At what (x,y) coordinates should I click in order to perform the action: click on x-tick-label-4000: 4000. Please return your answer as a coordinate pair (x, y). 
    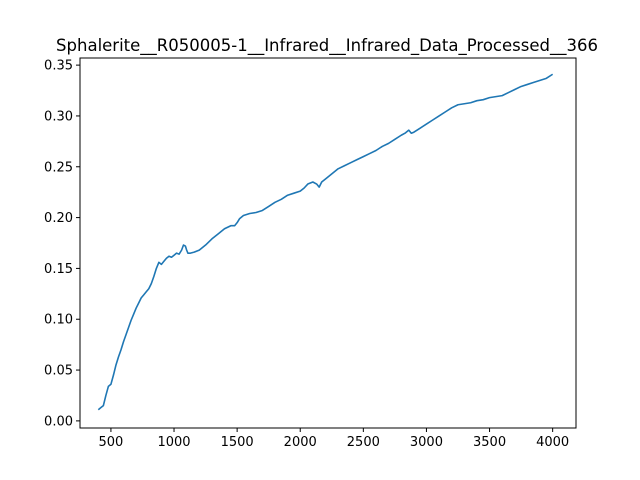
    Looking at the image, I should click on (552, 442).